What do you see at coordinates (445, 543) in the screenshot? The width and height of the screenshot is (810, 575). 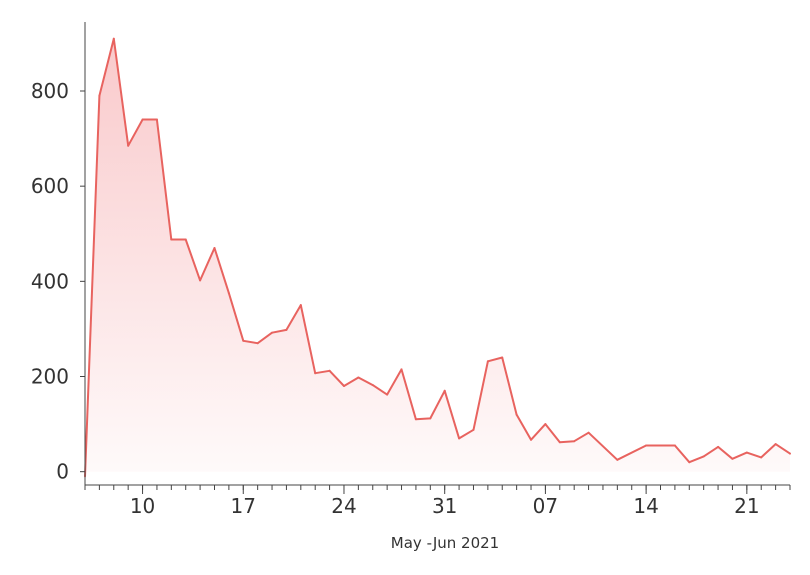 I see `x-axis-title: May -Jun 2021` at bounding box center [445, 543].